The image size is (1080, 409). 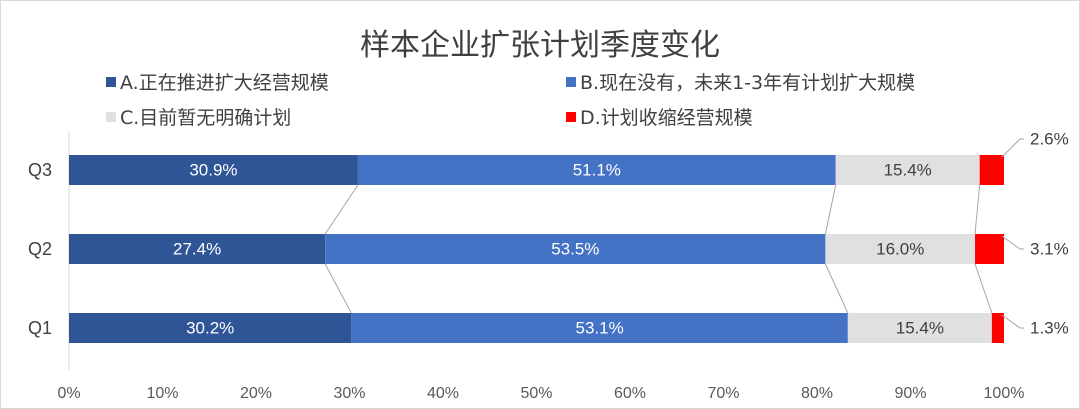 What do you see at coordinates (206, 118) in the screenshot?
I see `legend-label: C.目前暂无明确计划` at bounding box center [206, 118].